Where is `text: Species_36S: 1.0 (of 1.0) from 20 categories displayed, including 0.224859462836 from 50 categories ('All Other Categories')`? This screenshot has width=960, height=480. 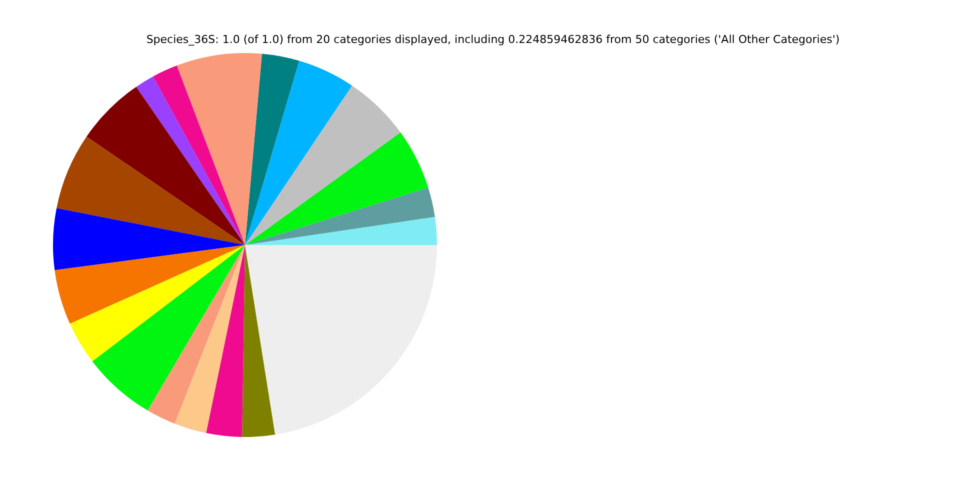 text: Species_36S: 1.0 (of 1.0) from 20 categories displayed, including 0.224859462836 from 50 categories ('All Other Categories') is located at coordinates (493, 39).